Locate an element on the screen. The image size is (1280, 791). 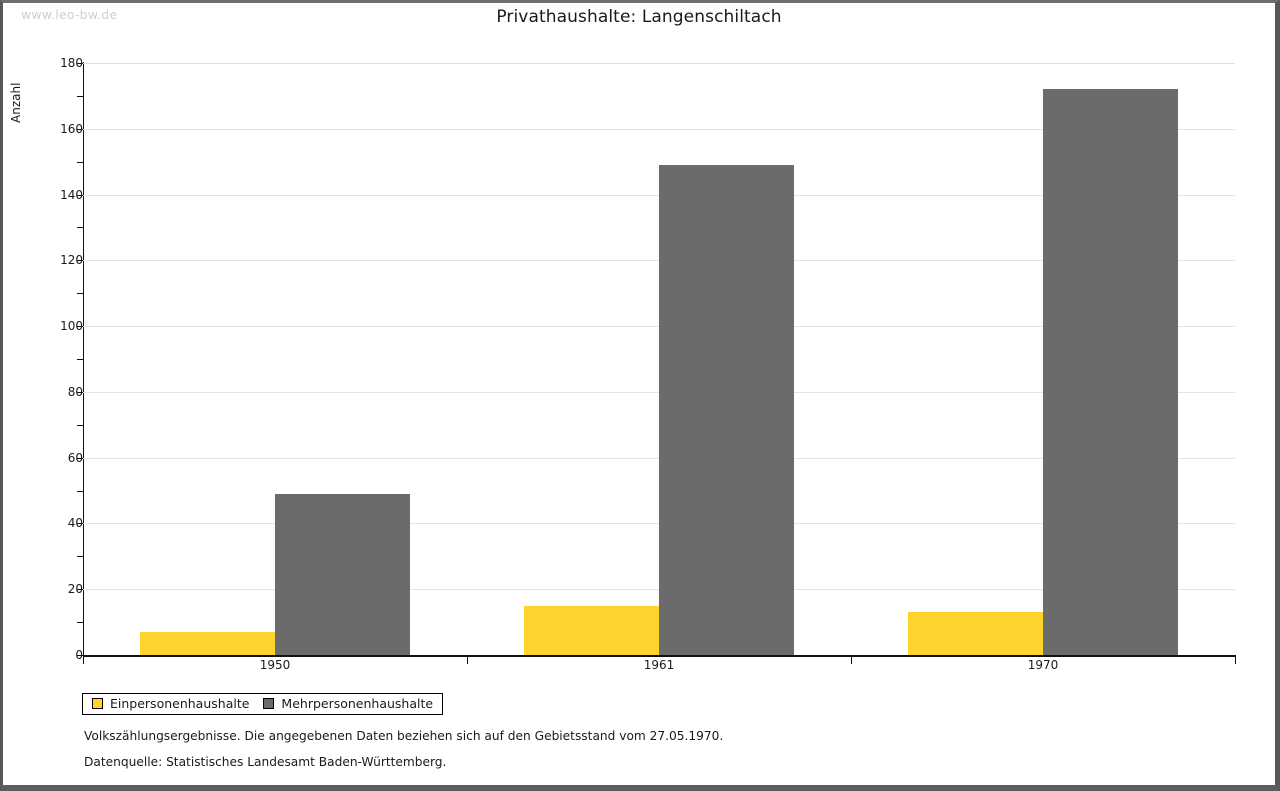
bar-1961-mehrpersonen is located at coordinates (726, 409).